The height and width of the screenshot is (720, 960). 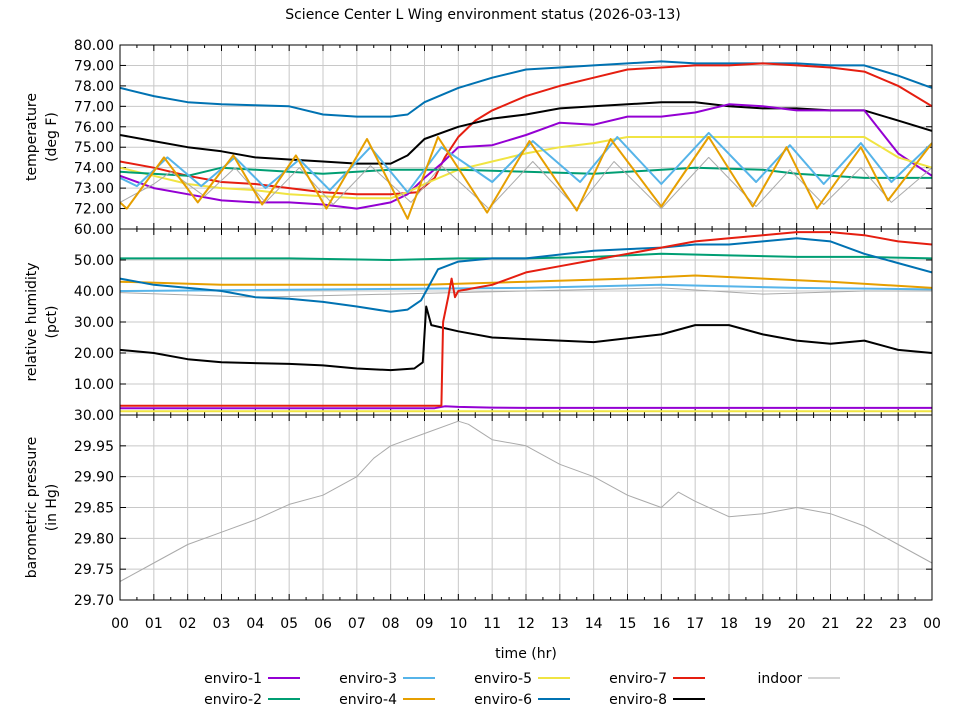 What do you see at coordinates (233, 679) in the screenshot?
I see `legend-label: enviro-1` at bounding box center [233, 679].